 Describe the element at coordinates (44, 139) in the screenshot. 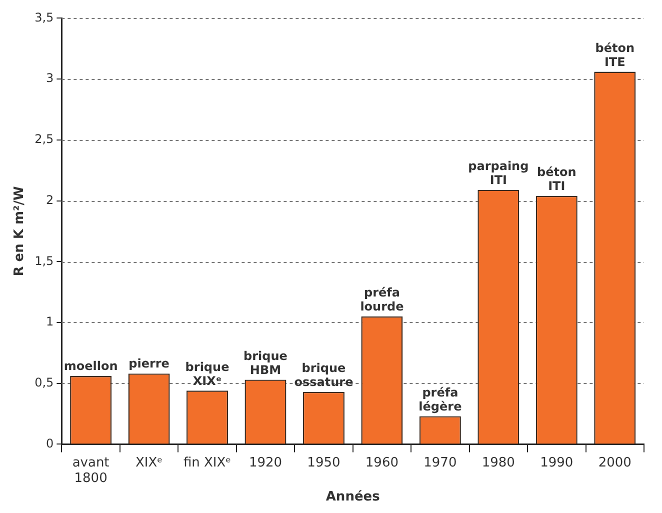

I see `y-tick-label: 2,5` at that location.